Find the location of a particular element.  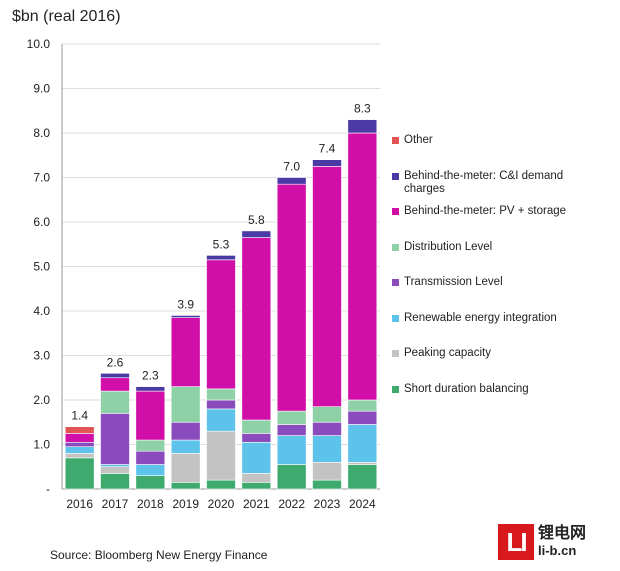

bar-segment-2020-short-duration-balancing is located at coordinates (221, 484).